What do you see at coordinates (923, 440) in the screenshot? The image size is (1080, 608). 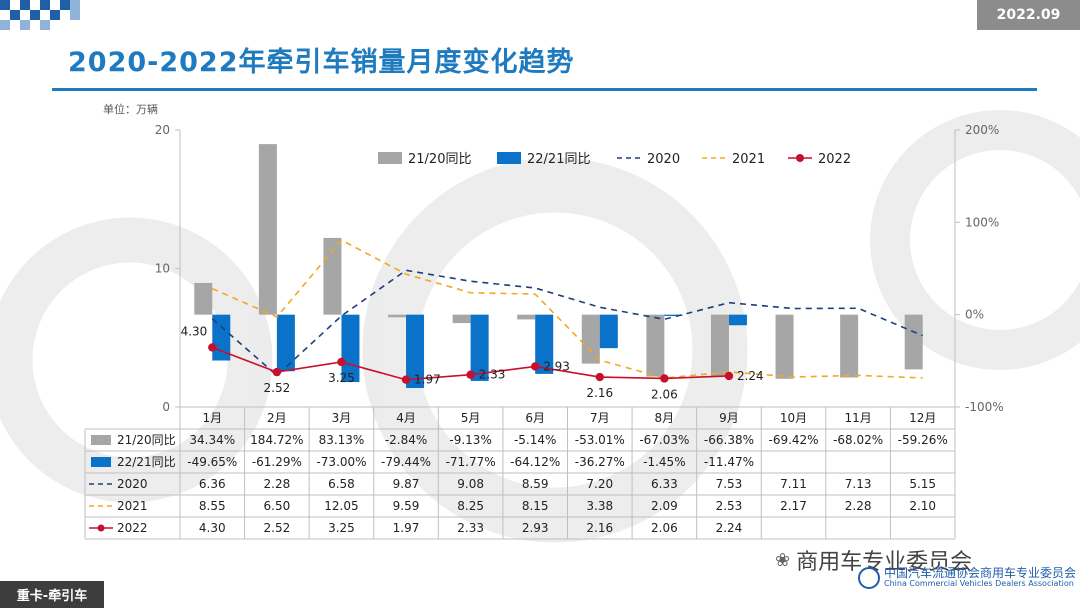 I see `table-cell-value: -59.26%` at bounding box center [923, 440].